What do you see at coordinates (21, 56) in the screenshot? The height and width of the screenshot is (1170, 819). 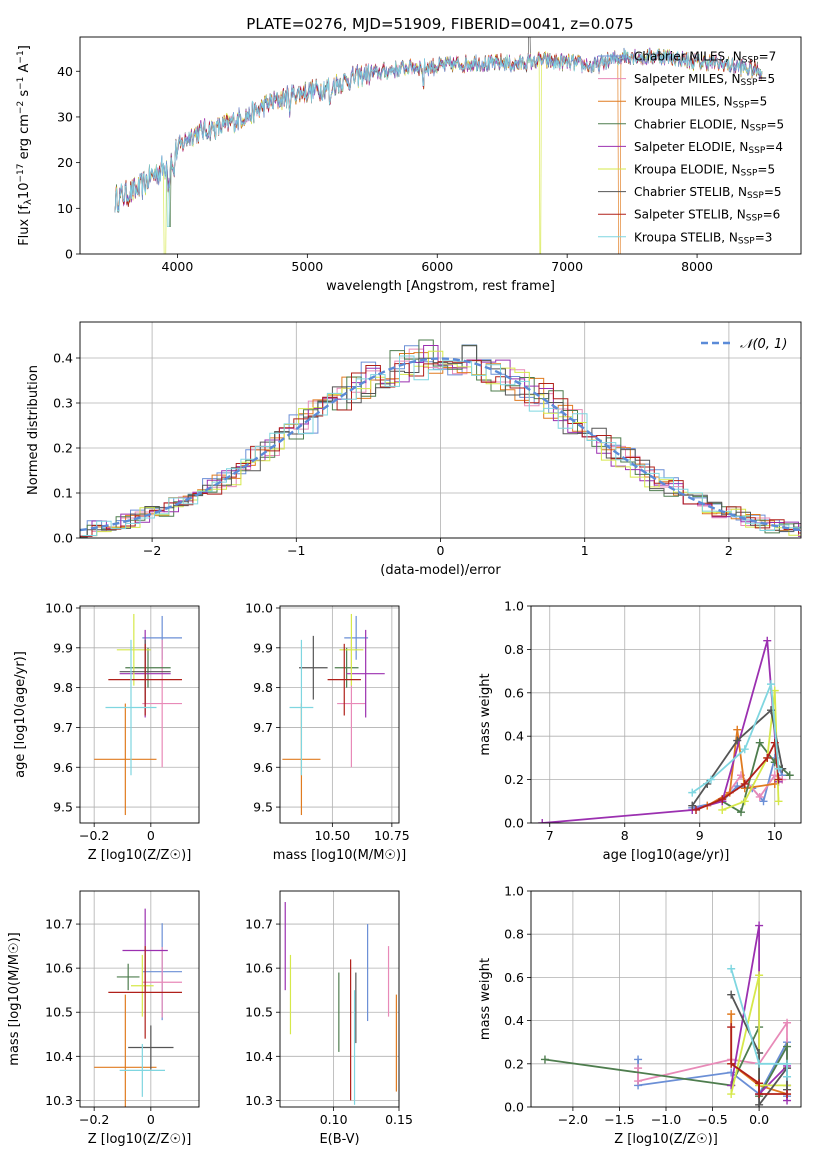 I see `y-axis-label-part: −1` at bounding box center [21, 56].